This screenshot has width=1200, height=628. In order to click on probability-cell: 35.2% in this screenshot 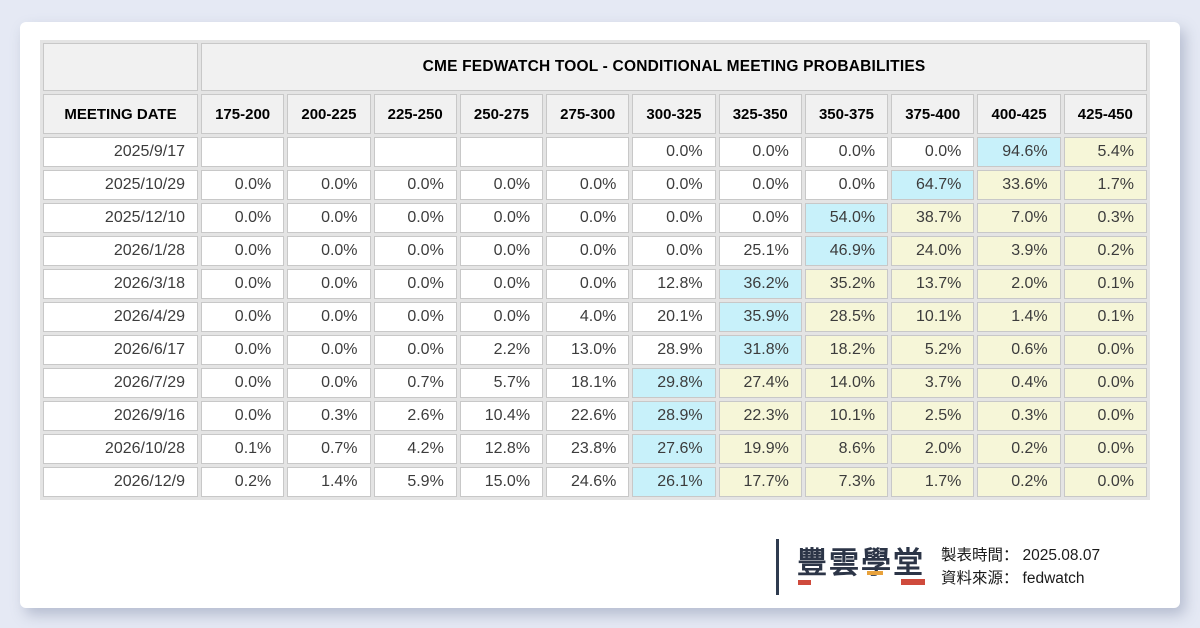, I will do `click(846, 284)`.